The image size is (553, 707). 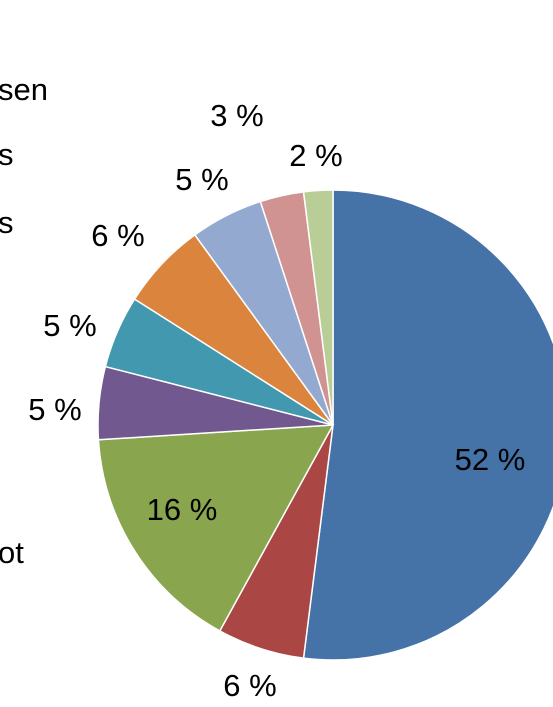 I want to click on legend-text: sen, so click(x=24, y=89).